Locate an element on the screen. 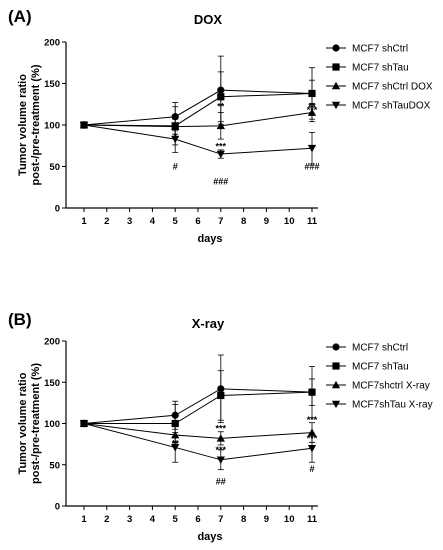 Image resolution: width=443 pixels, height=550 pixels. legend-label: MCF7shTau X-ray is located at coordinates (392, 405).